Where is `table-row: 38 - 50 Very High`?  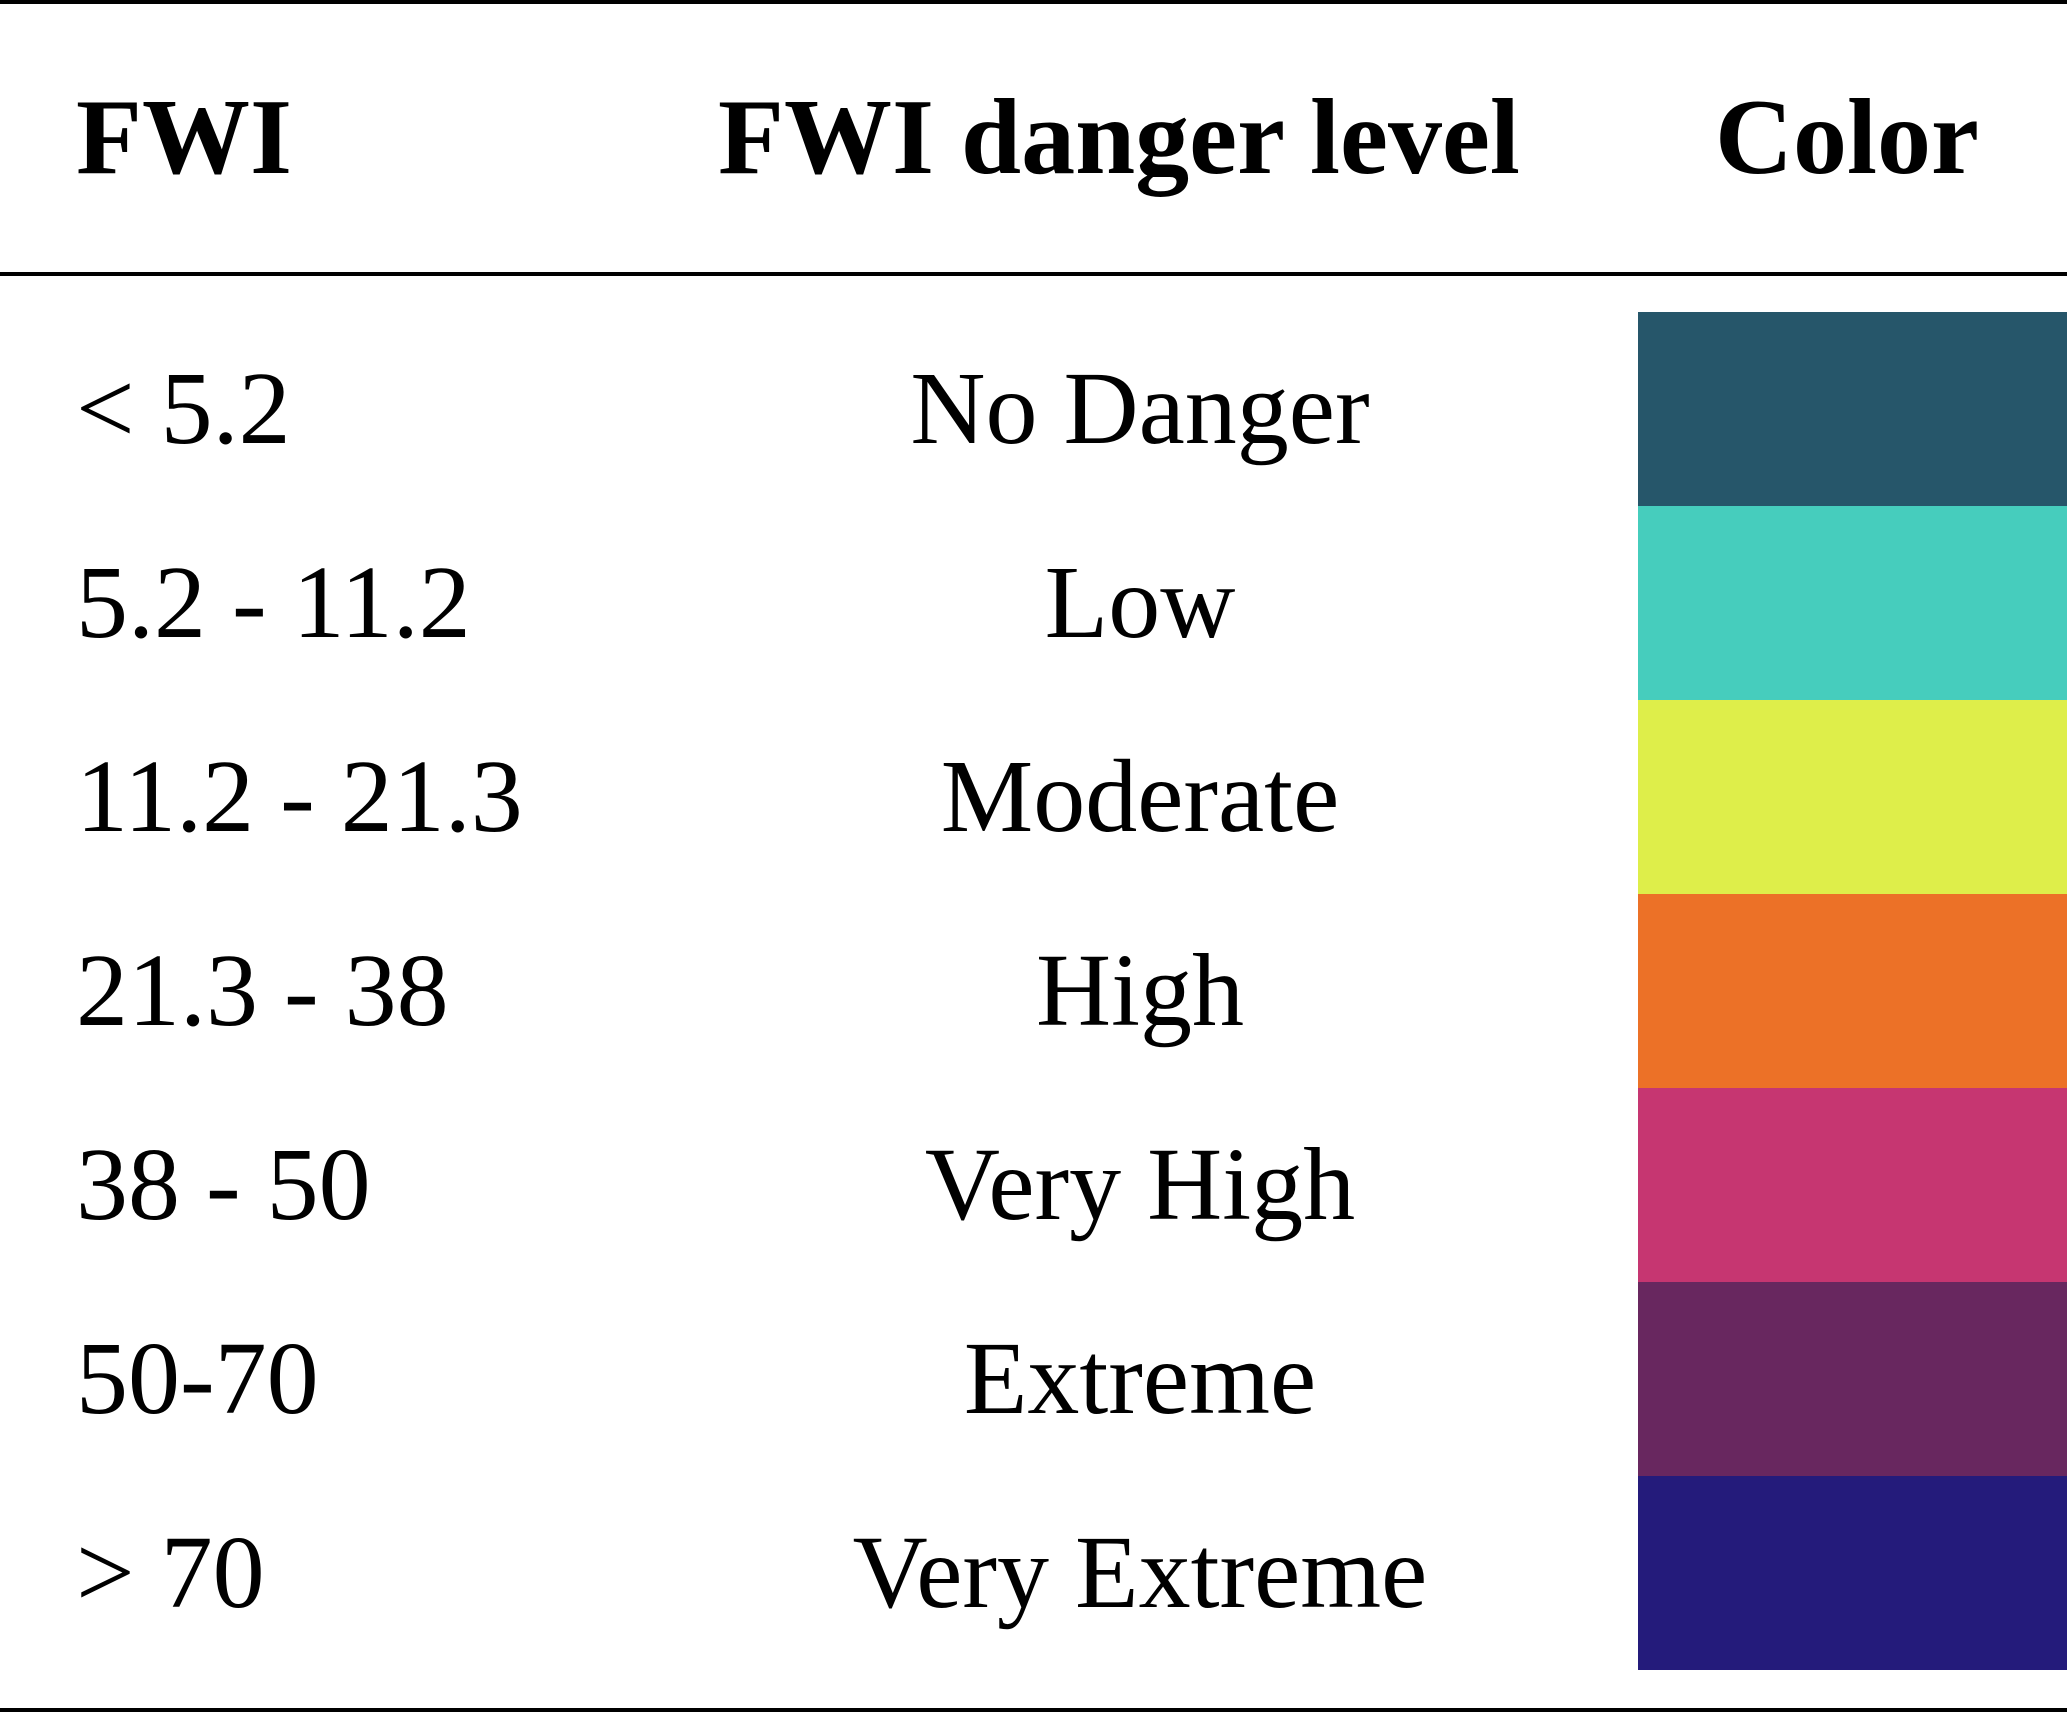
table-row: 38 - 50 Very High is located at coordinates (1033, 1185).